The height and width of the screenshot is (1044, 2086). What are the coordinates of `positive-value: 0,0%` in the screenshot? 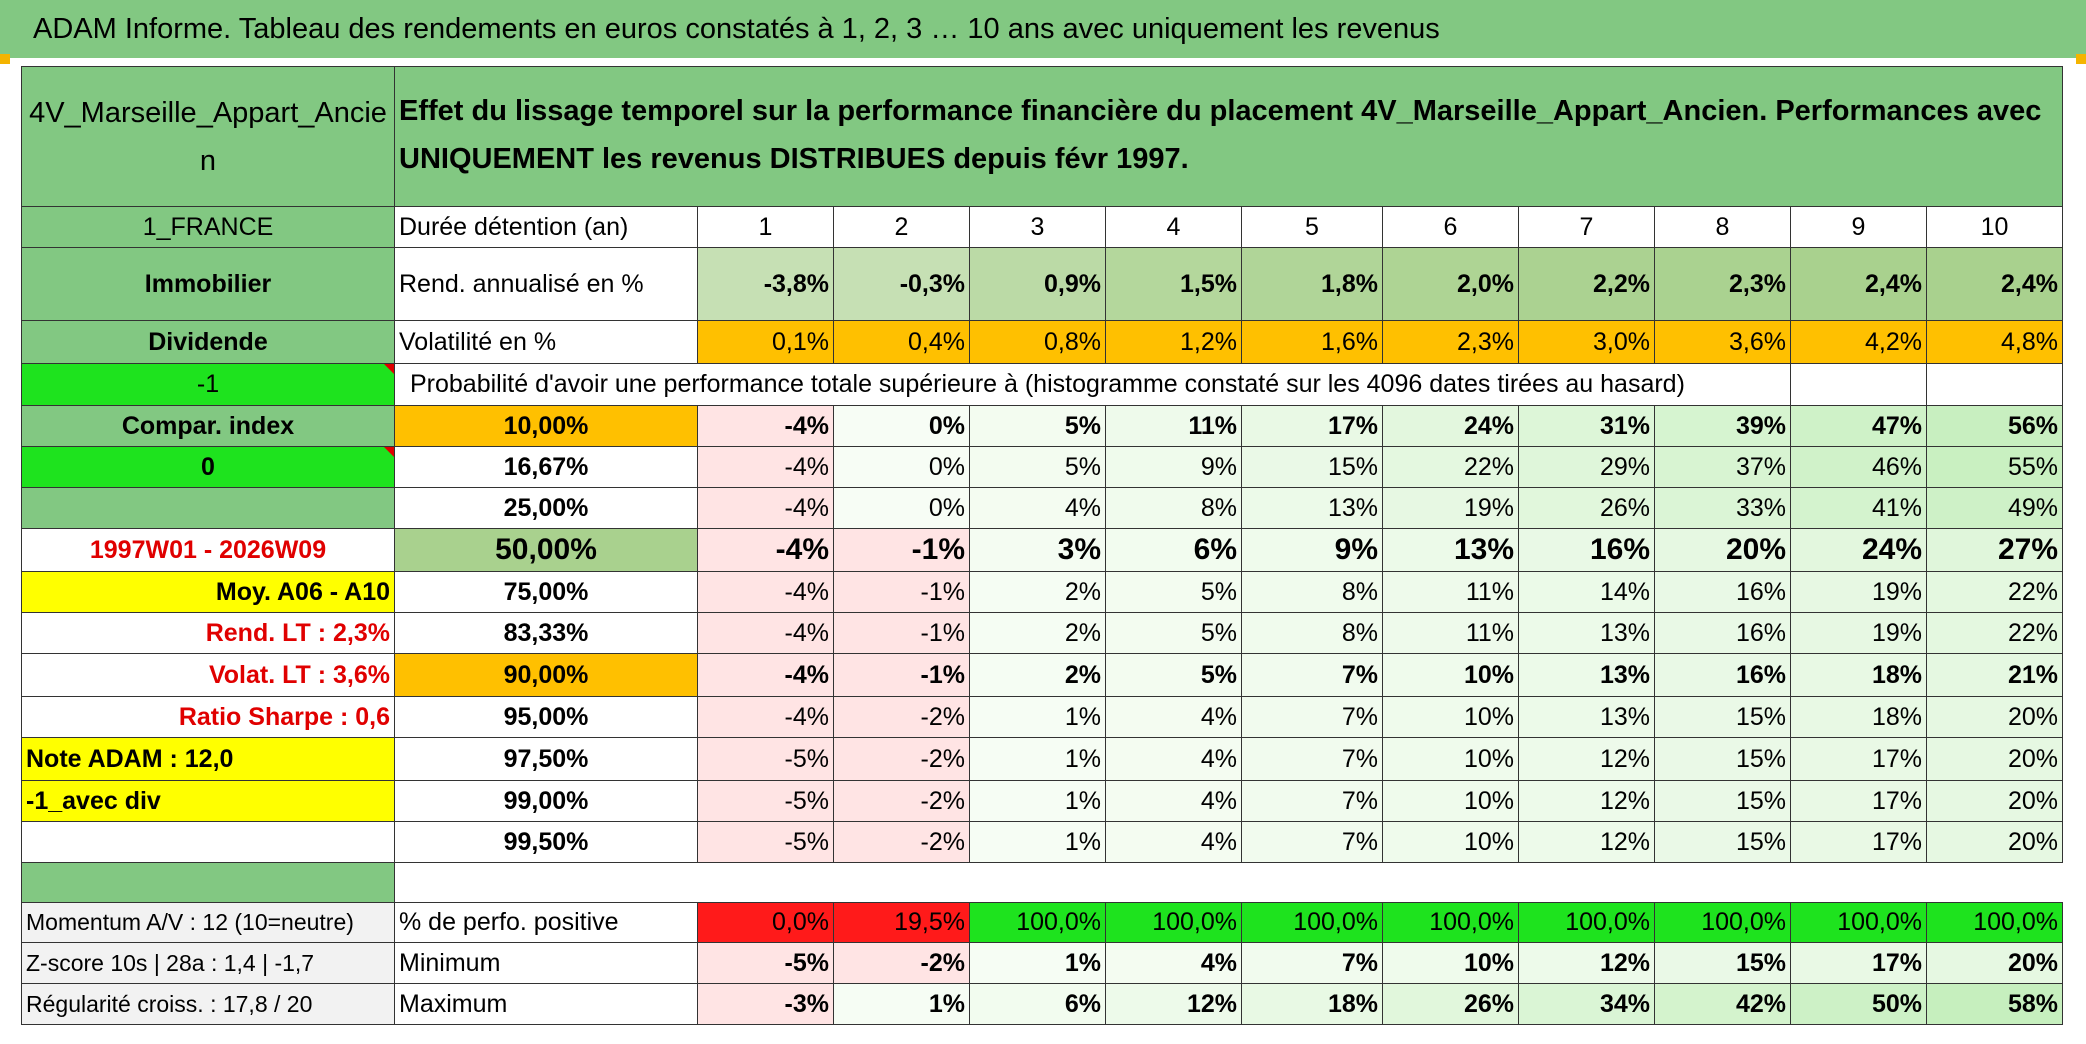 It's located at (765, 922).